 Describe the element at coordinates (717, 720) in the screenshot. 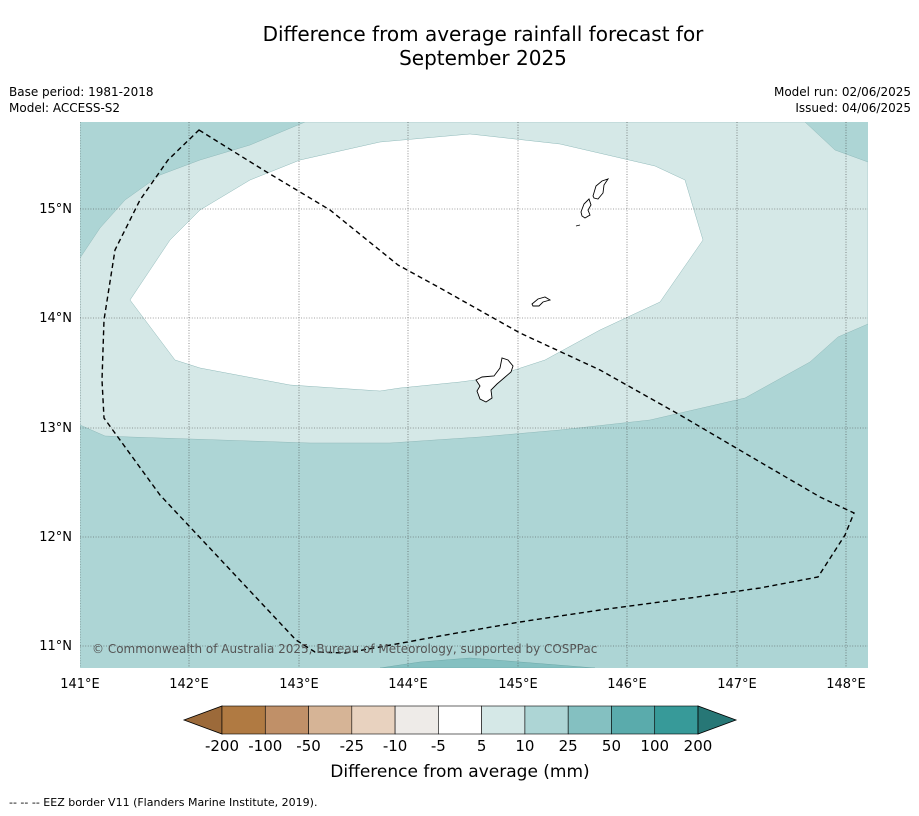

I see `colorbar-extend-high` at that location.